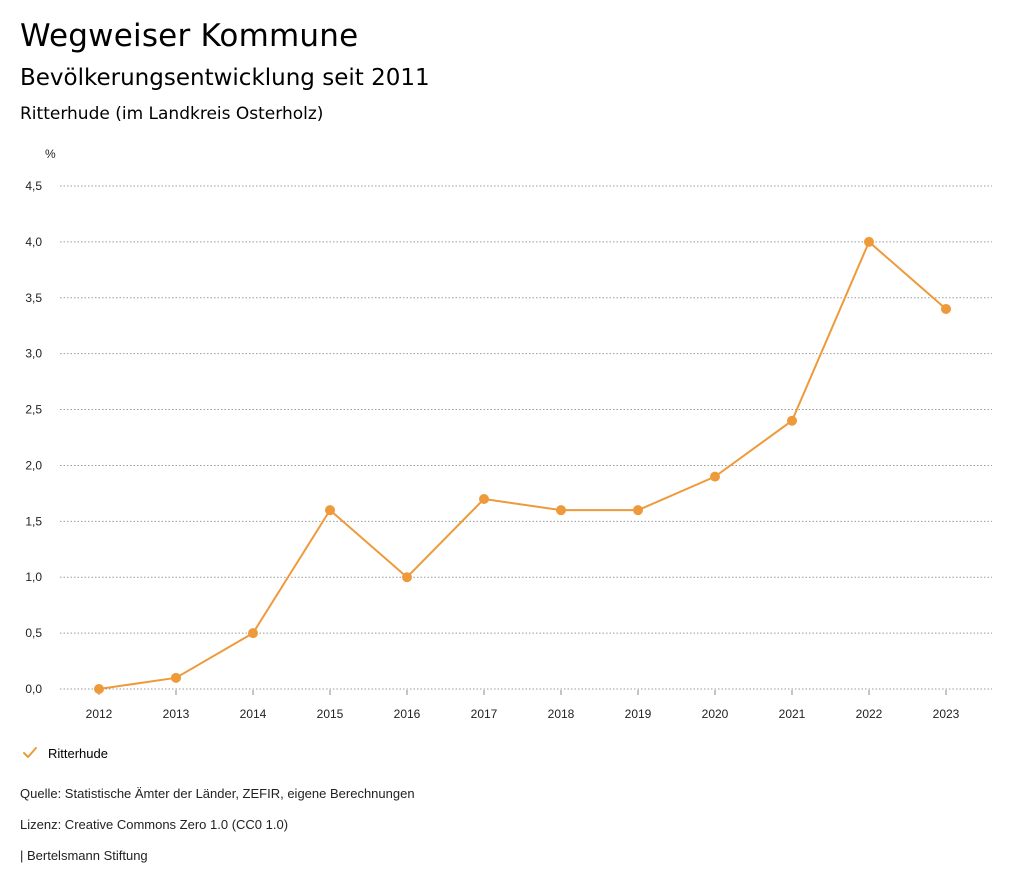 This screenshot has height=888, width=1024. Describe the element at coordinates (225, 78) in the screenshot. I see `chart-subtitle: Bevölkerungsentwicklung seit 2011` at that location.